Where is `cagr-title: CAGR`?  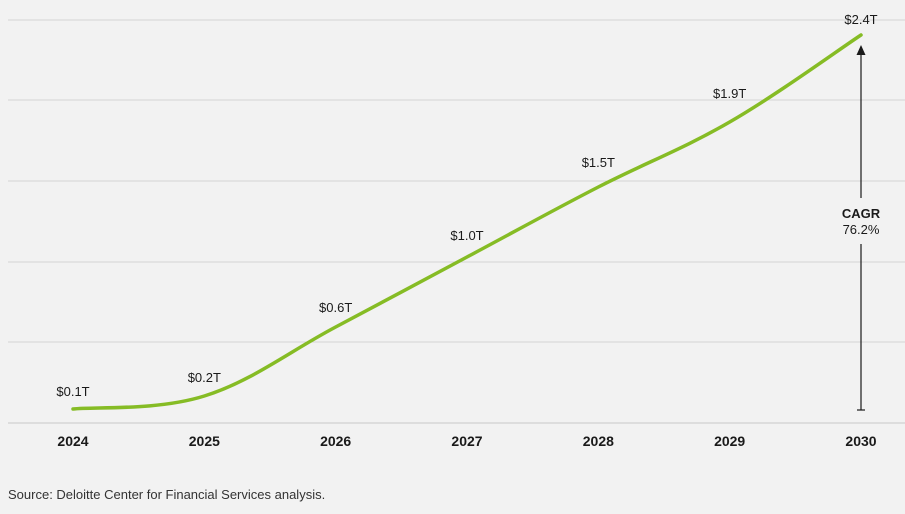 cagr-title: CAGR is located at coordinates (861, 213).